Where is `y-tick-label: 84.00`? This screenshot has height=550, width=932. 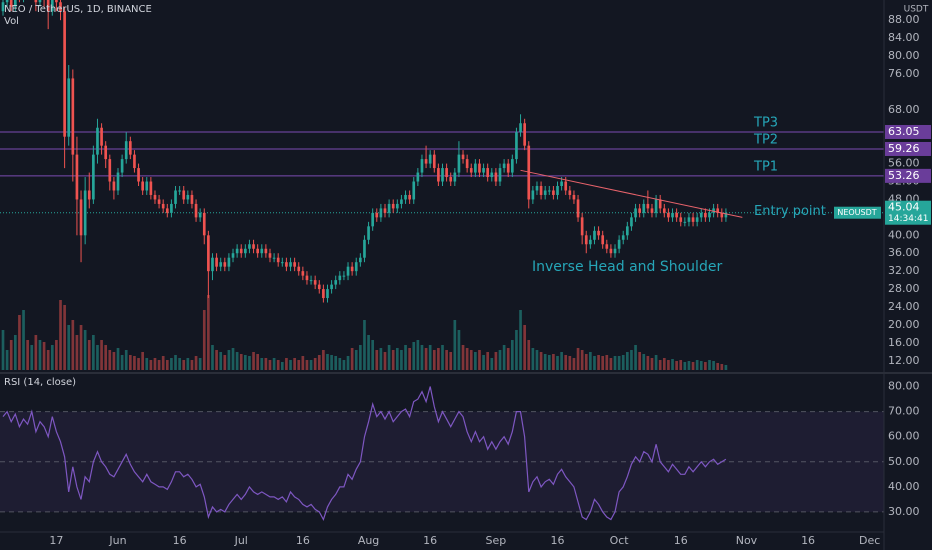
y-tick-label: 84.00 is located at coordinates (904, 37).